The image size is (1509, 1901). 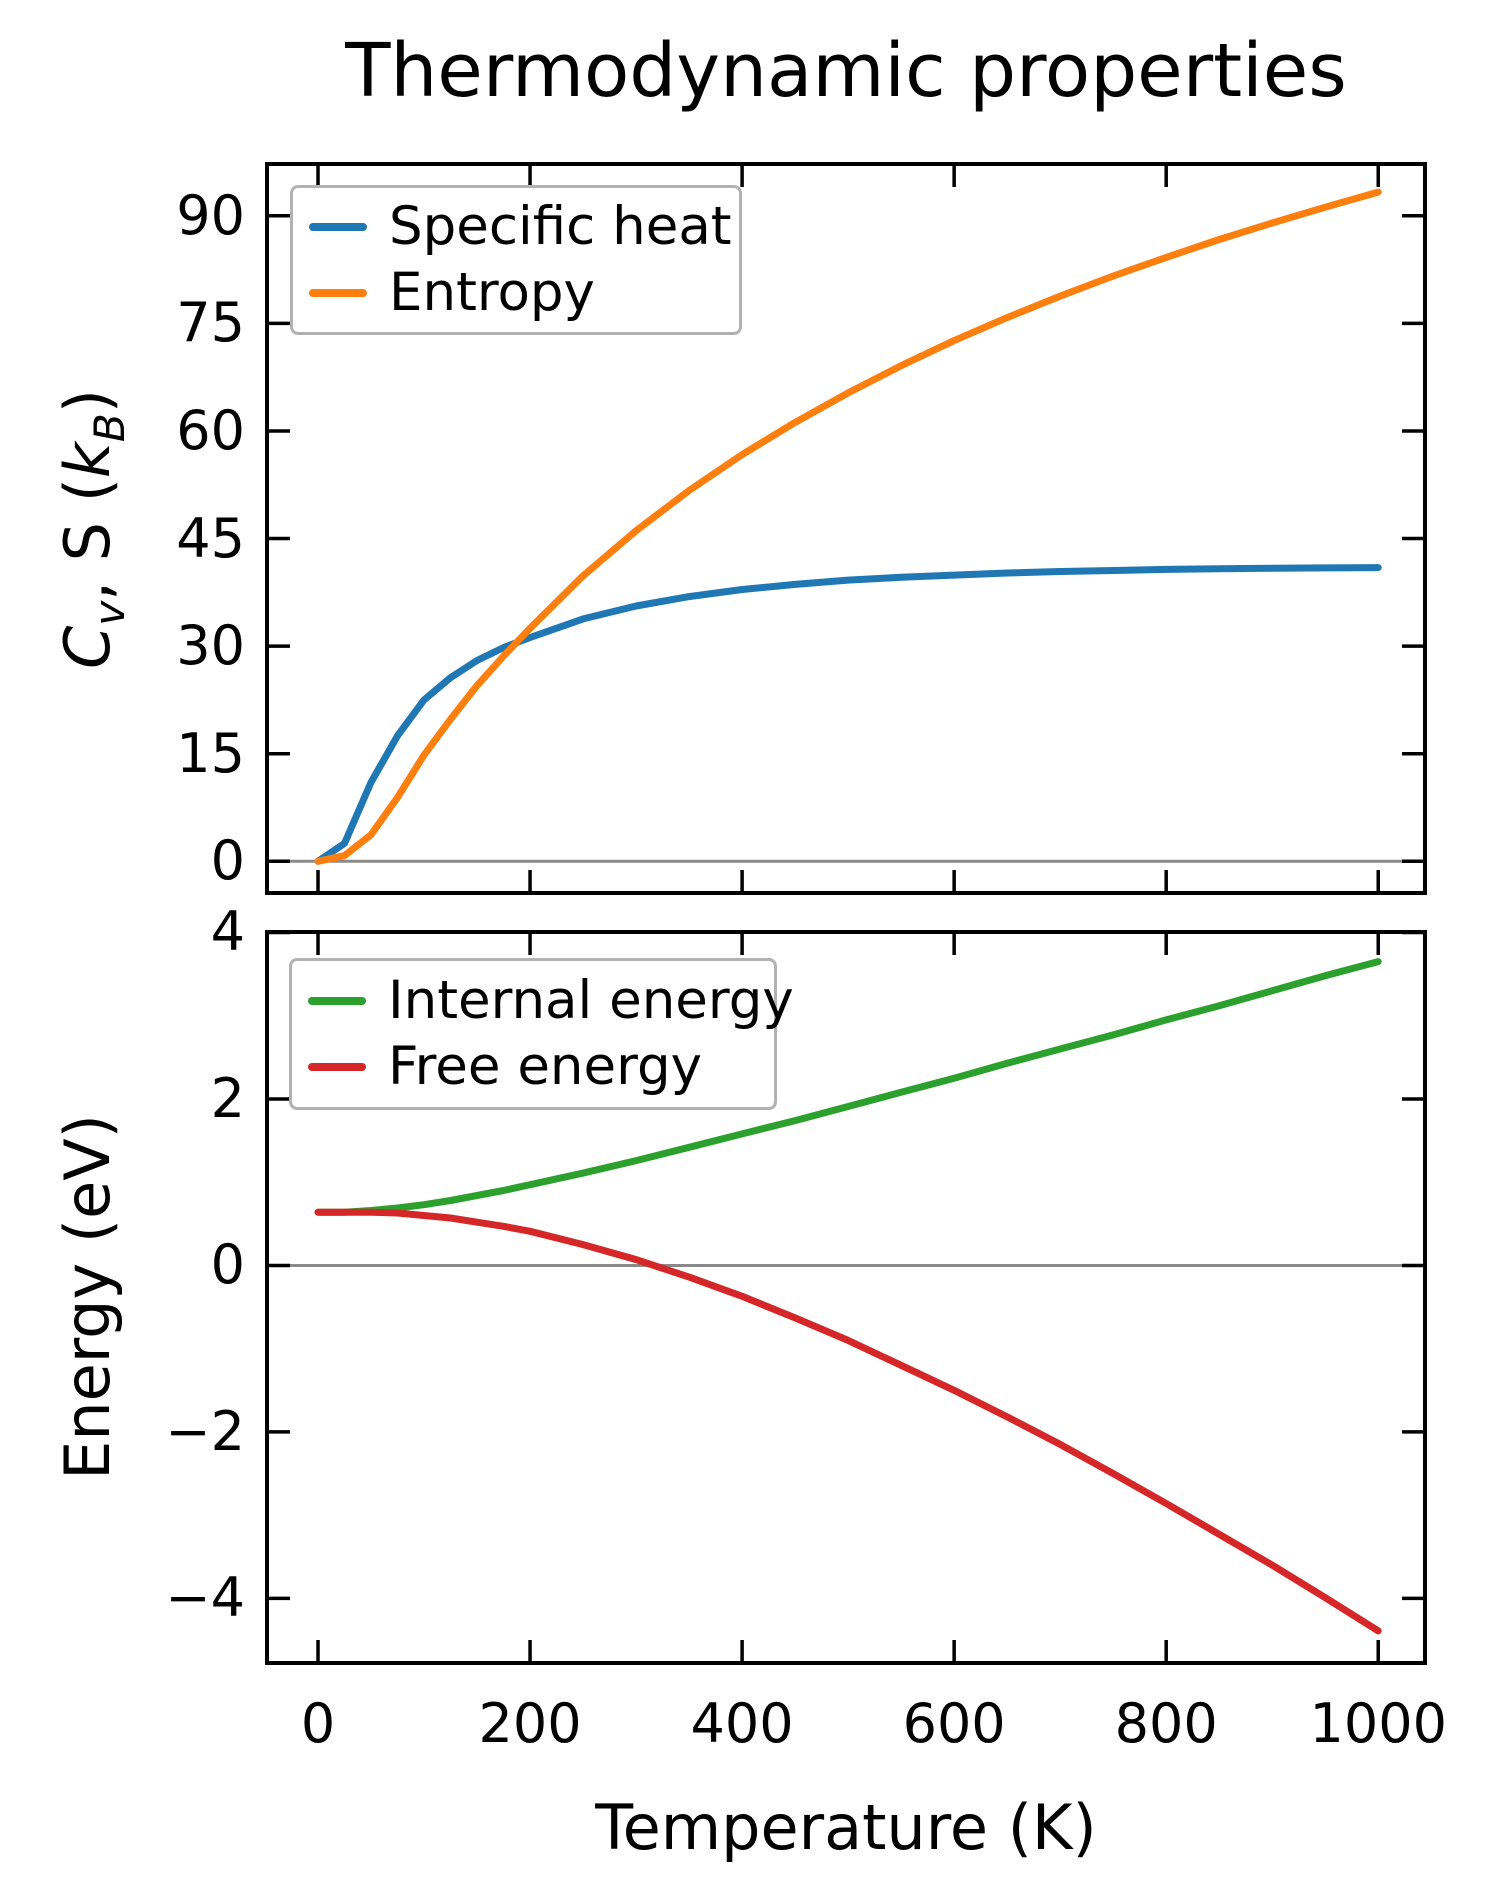 What do you see at coordinates (530, 1723) in the screenshot?
I see `x-tick-label: 200` at bounding box center [530, 1723].